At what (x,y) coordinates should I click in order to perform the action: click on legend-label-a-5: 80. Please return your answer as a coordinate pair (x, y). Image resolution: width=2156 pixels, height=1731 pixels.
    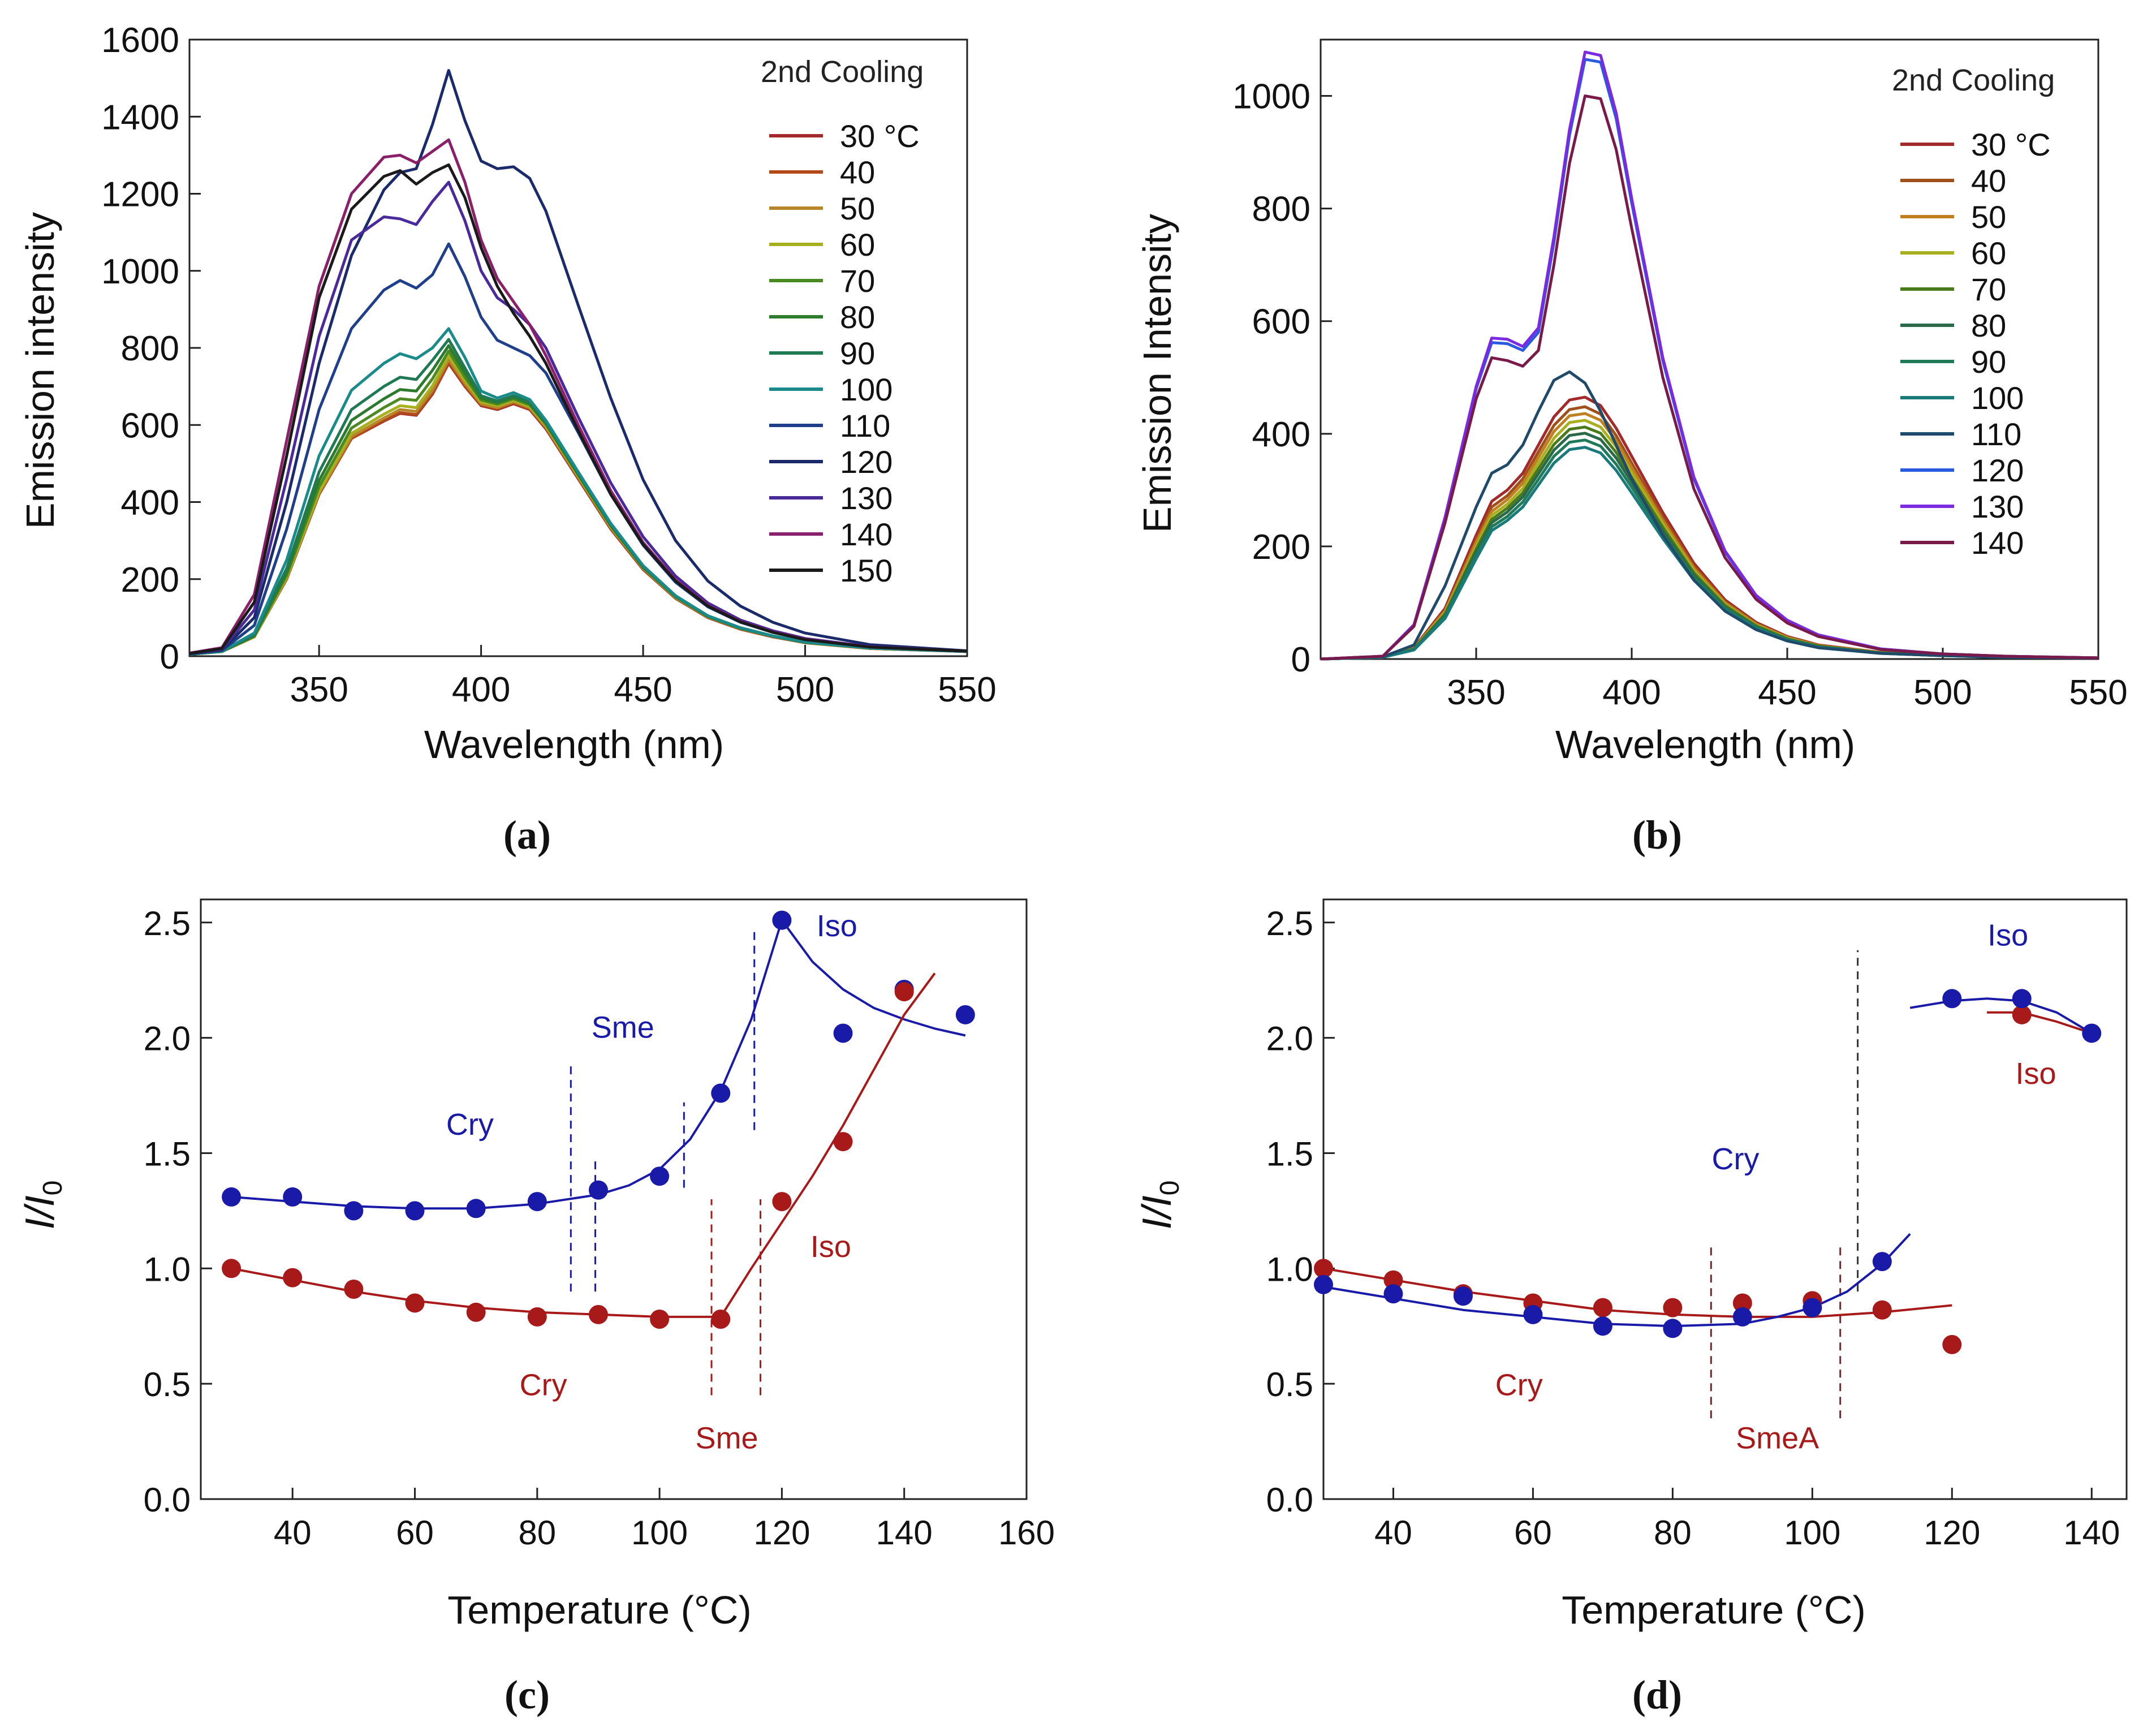
    Looking at the image, I should click on (858, 317).